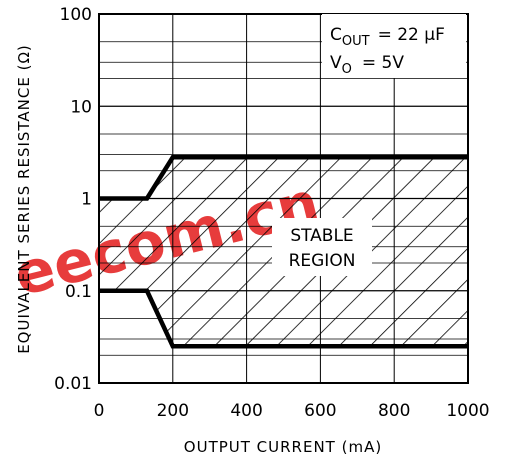 The height and width of the screenshot is (465, 506). What do you see at coordinates (283, 447) in the screenshot?
I see `x-axis-label: OUTPUT CURRENT (mA)` at bounding box center [283, 447].